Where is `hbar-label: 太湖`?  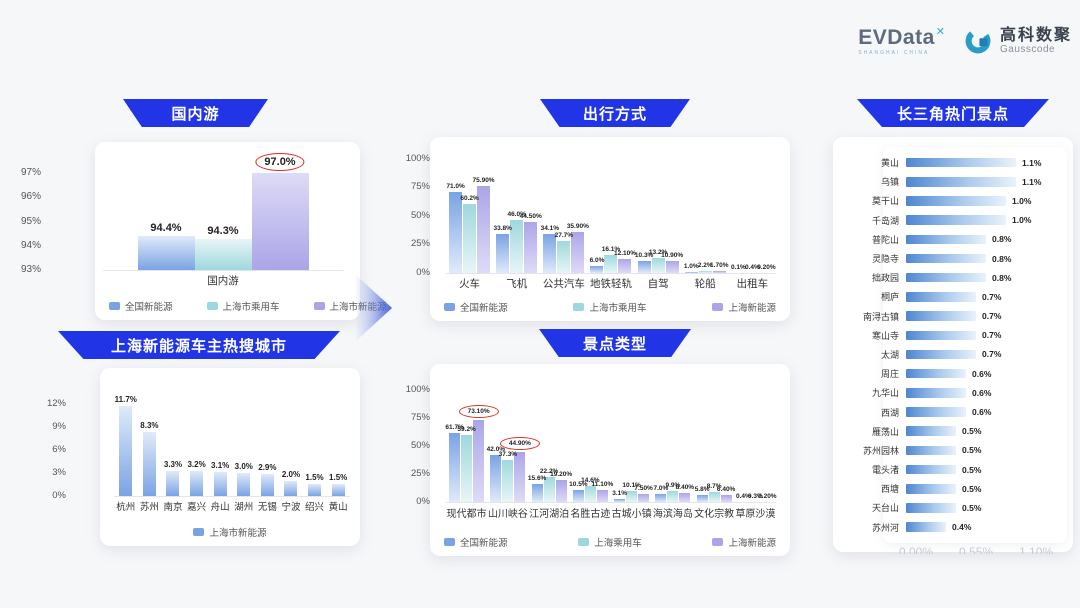
hbar-label: 太湖 is located at coordinates (889, 354).